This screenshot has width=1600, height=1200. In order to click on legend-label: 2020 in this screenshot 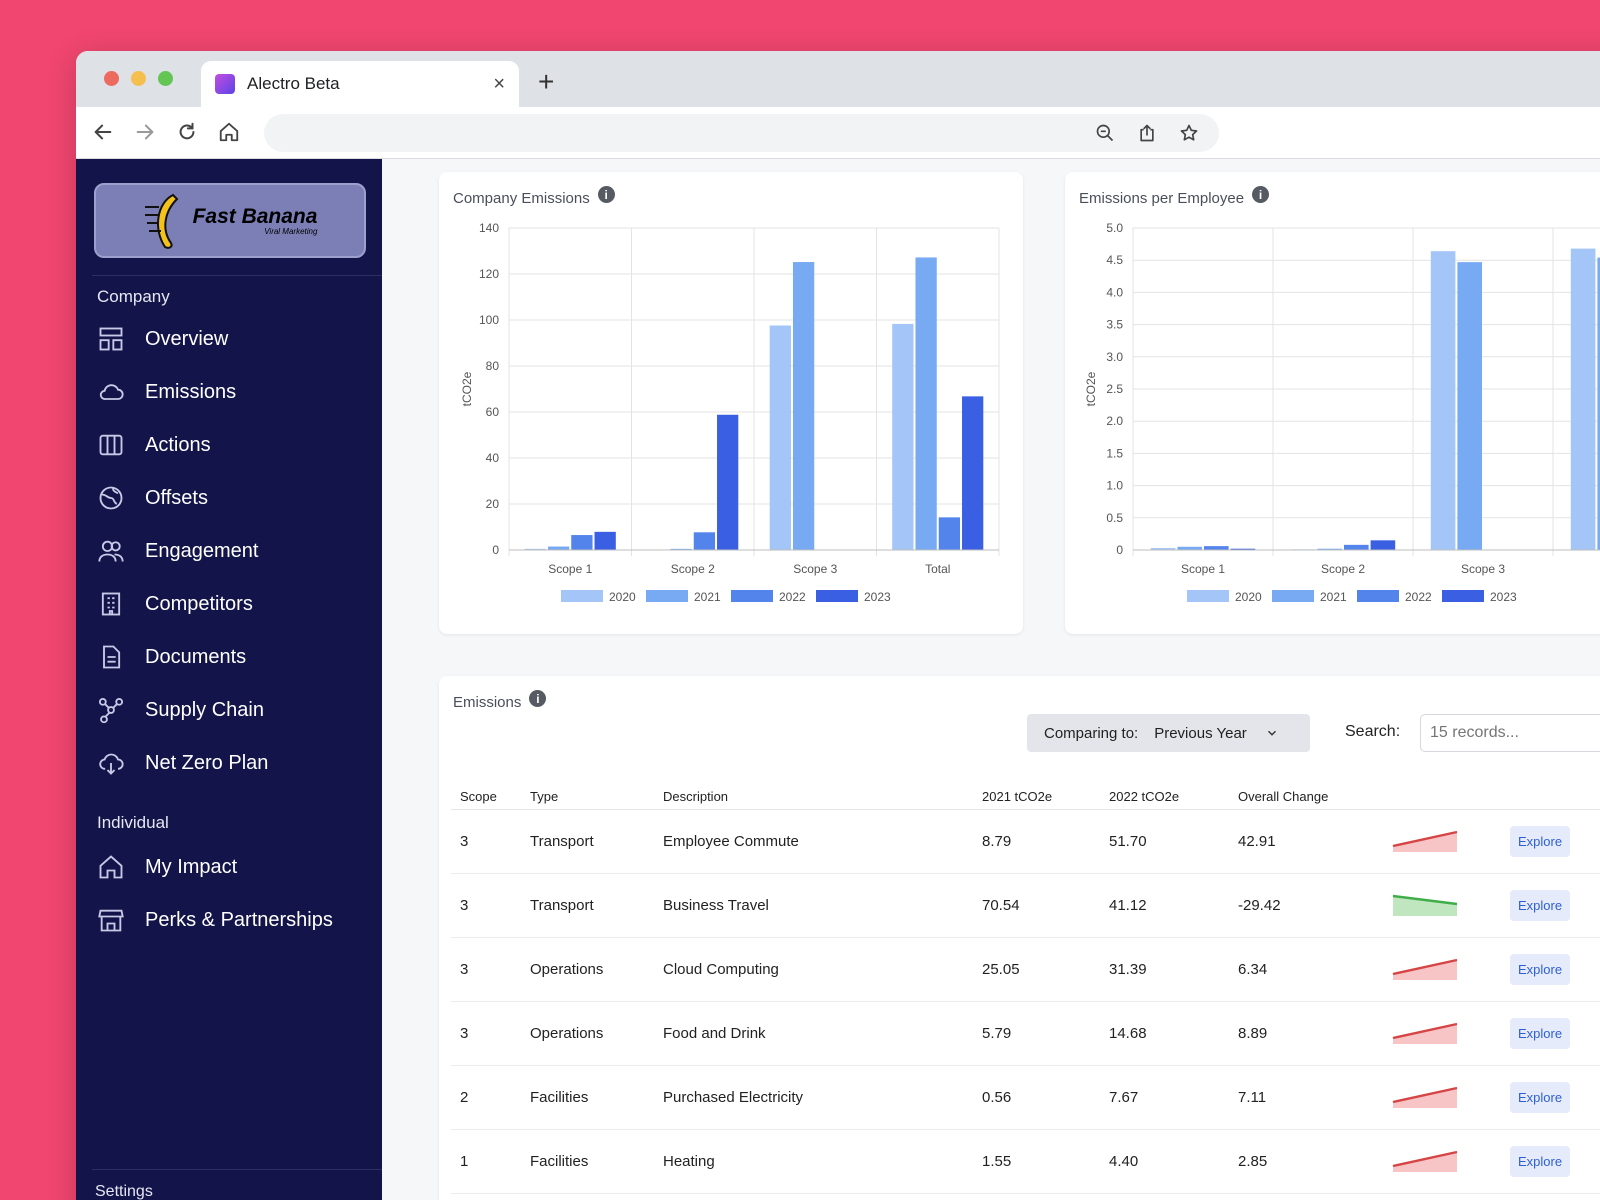, I will do `click(622, 597)`.